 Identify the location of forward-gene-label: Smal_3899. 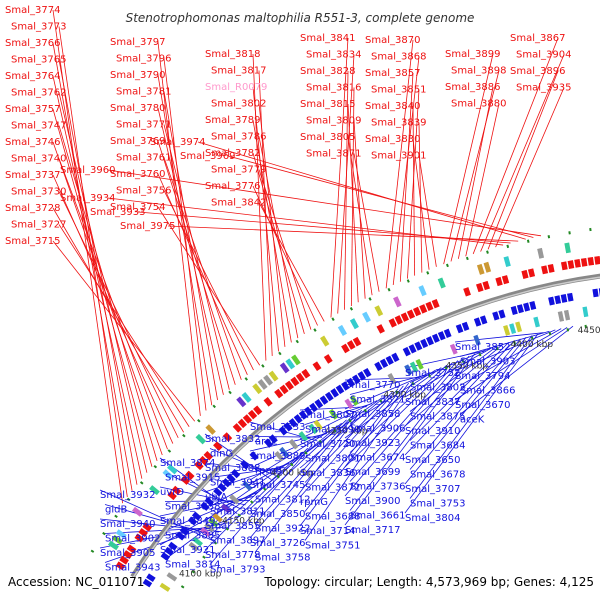
(472, 54).